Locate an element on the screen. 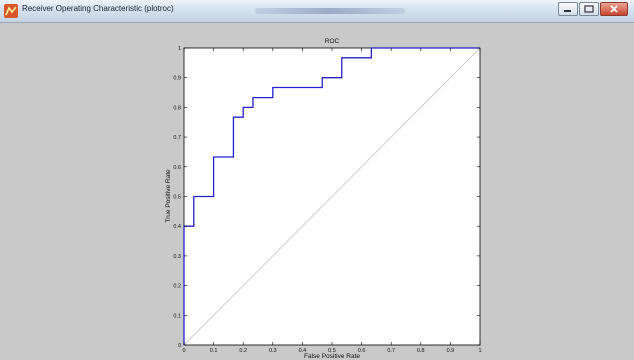 The image size is (634, 360). close-icon is located at coordinates (614, 9).